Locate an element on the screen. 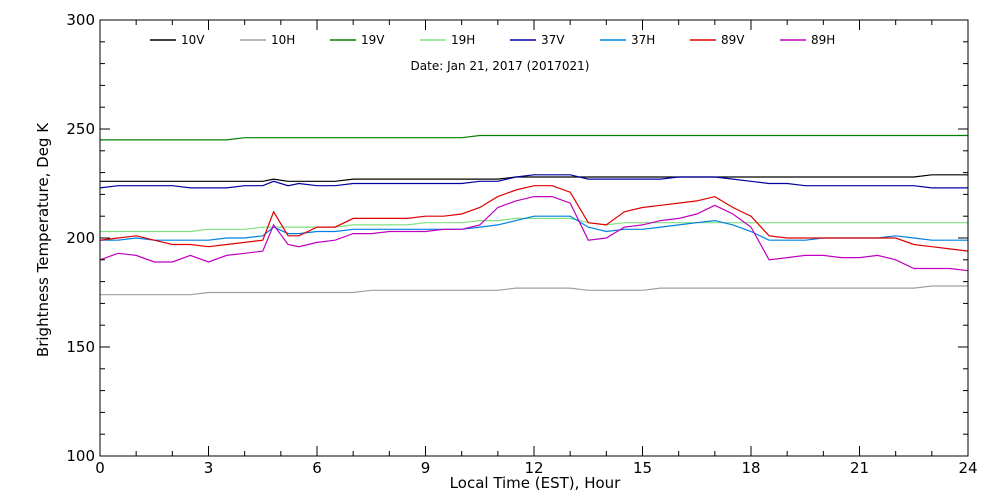  legend-label-89v: 89V is located at coordinates (733, 40).